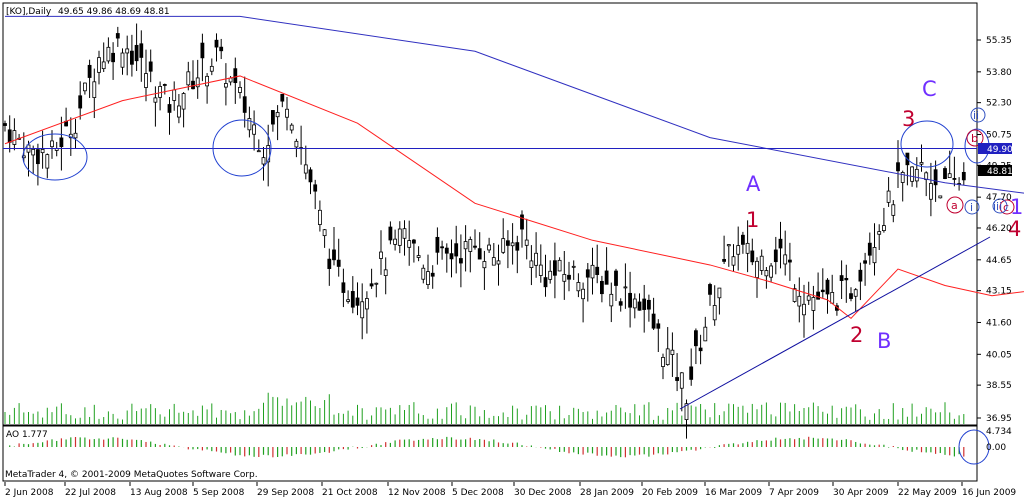 This screenshot has width=1024, height=500. Describe the element at coordinates (417, 493) in the screenshot. I see `date-tick-label: 12 Nov 2008` at that location.